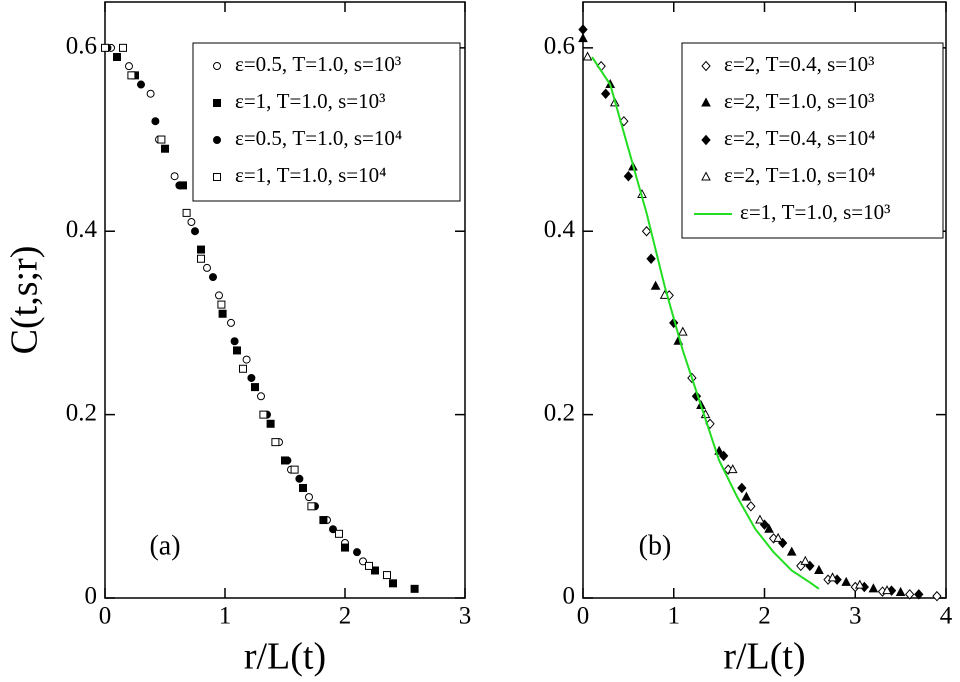 This screenshot has width=960, height=682. I want to click on legend-label: ε=1, T=1.0, s=10⁴, so click(310, 175).